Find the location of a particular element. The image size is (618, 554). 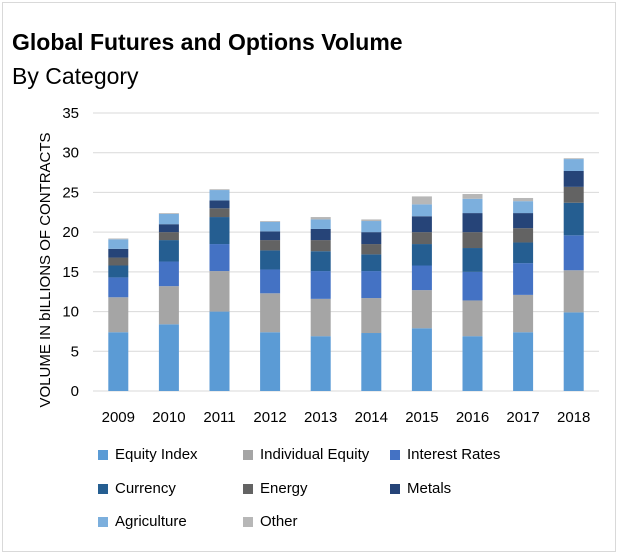

legend-label: Metals is located at coordinates (429, 488).